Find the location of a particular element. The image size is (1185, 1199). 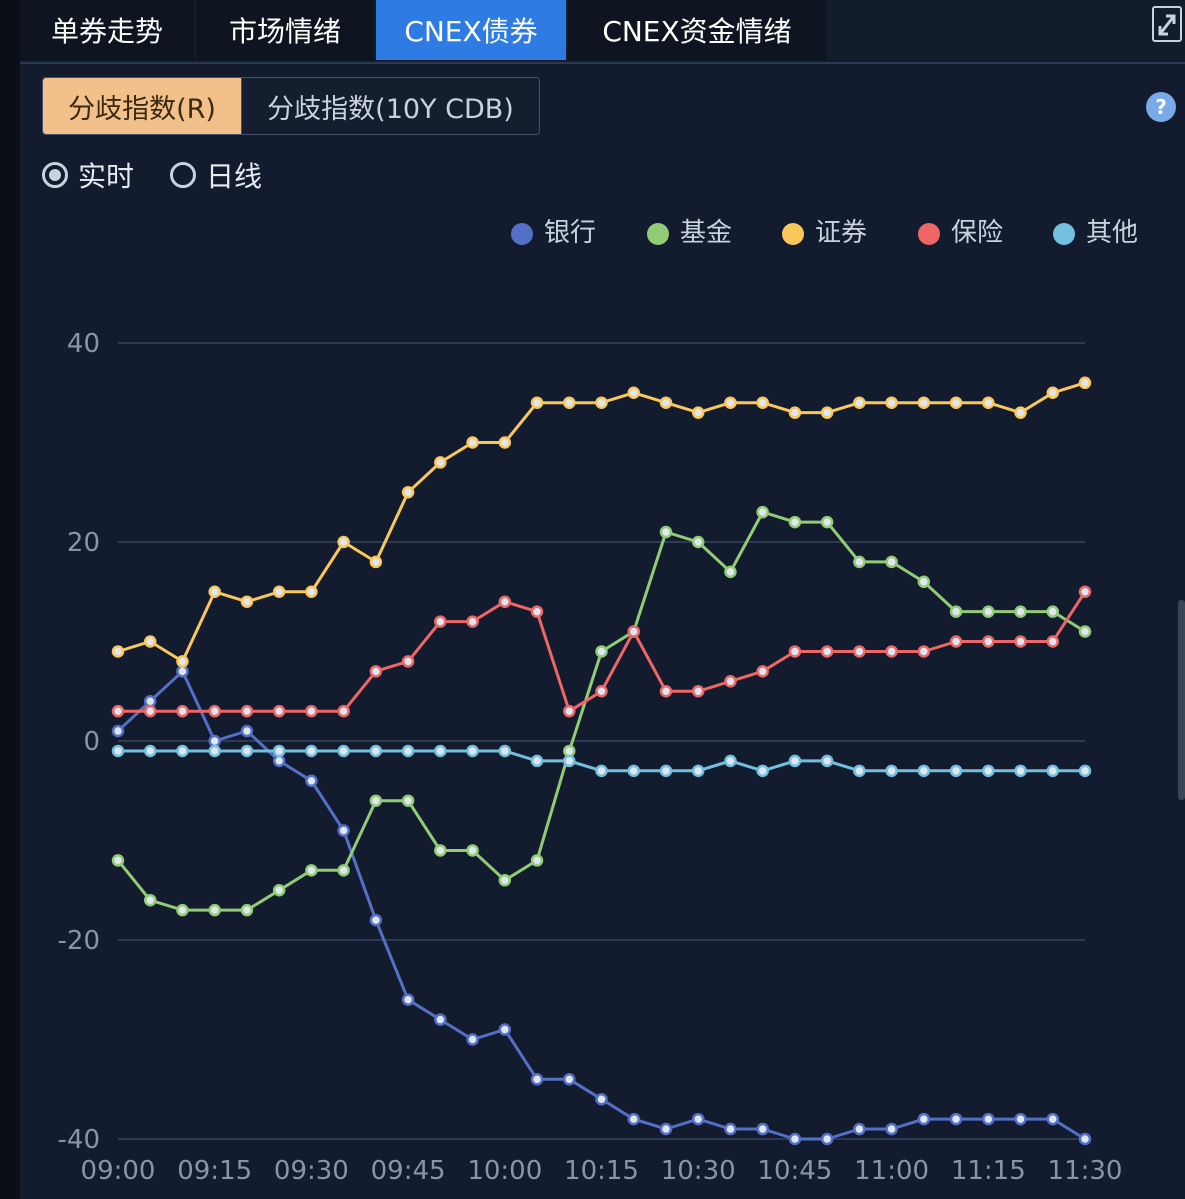

legend-label: 保险 is located at coordinates (977, 233).